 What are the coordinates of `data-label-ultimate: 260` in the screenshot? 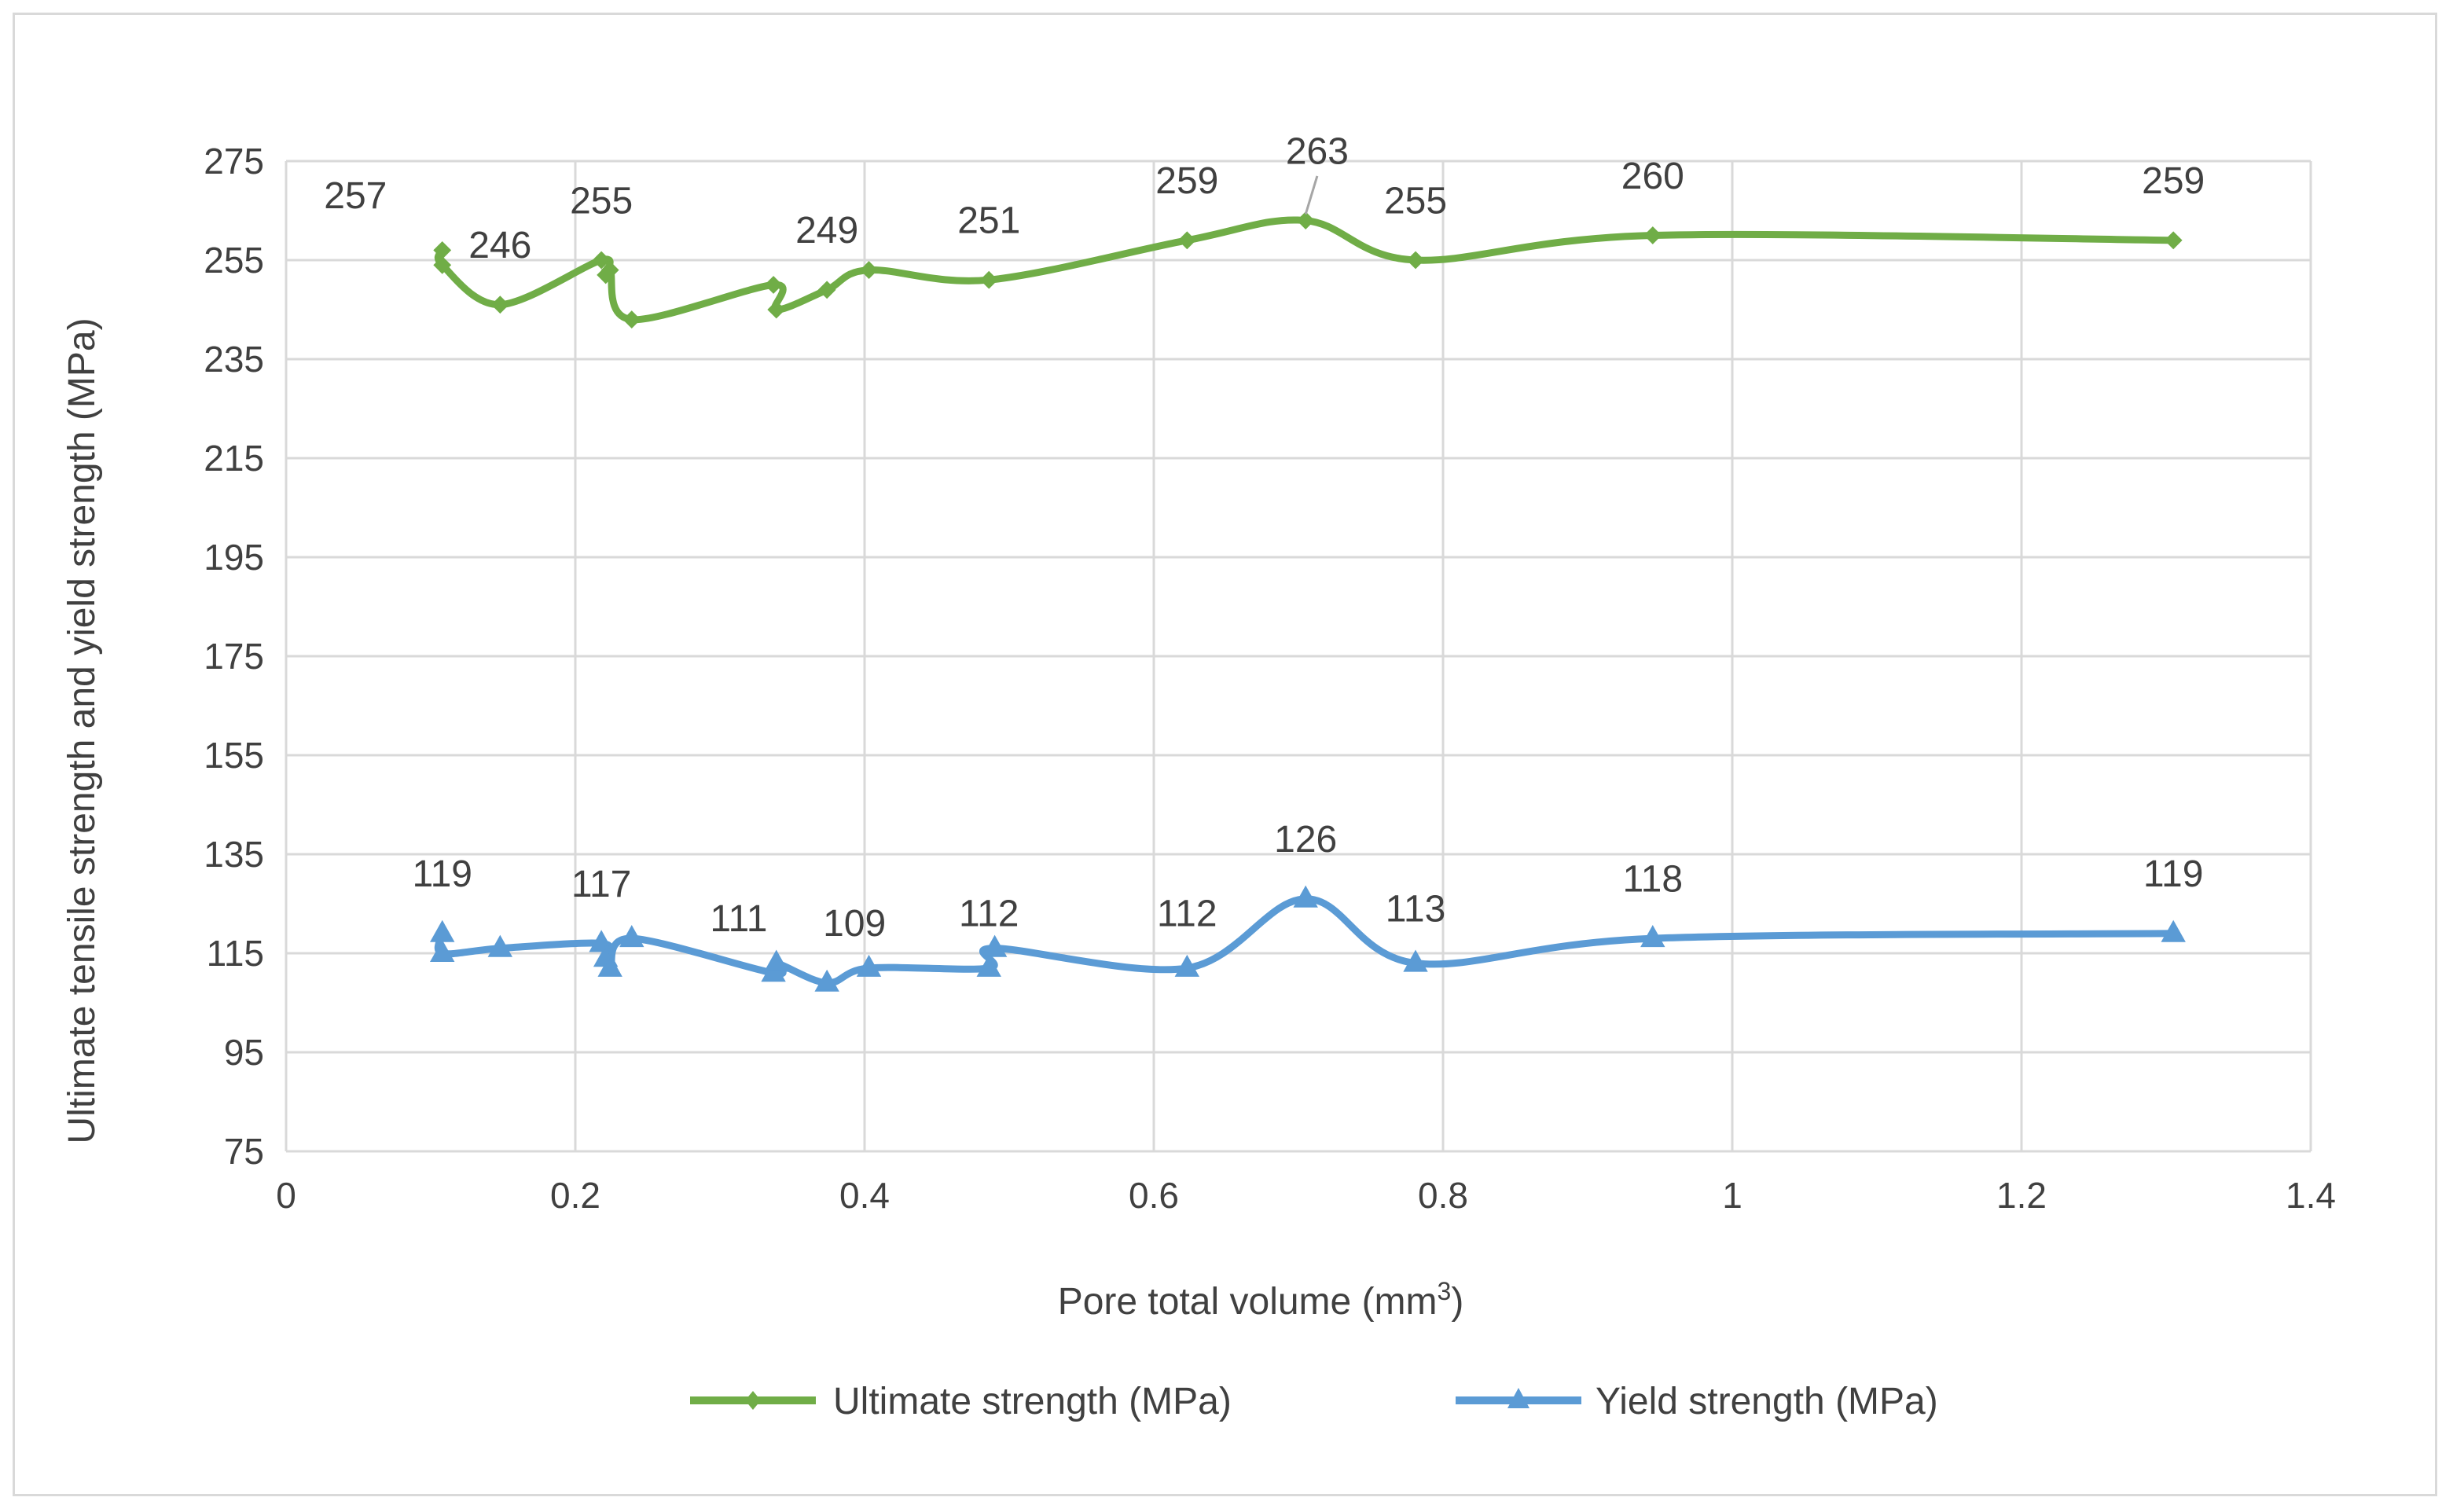 It's located at (1652, 177).